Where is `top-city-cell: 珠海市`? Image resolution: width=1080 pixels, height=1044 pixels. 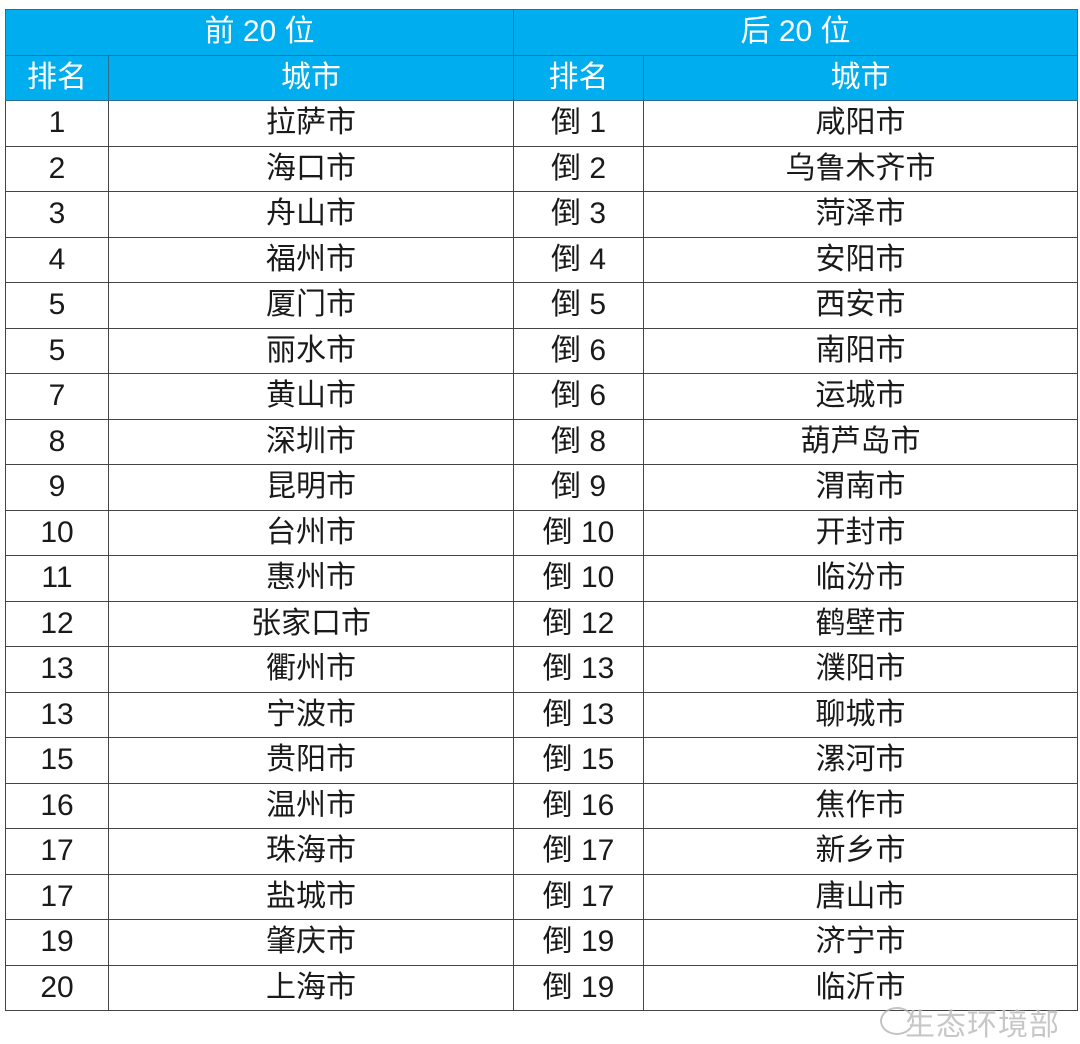 top-city-cell: 珠海市 is located at coordinates (311, 851).